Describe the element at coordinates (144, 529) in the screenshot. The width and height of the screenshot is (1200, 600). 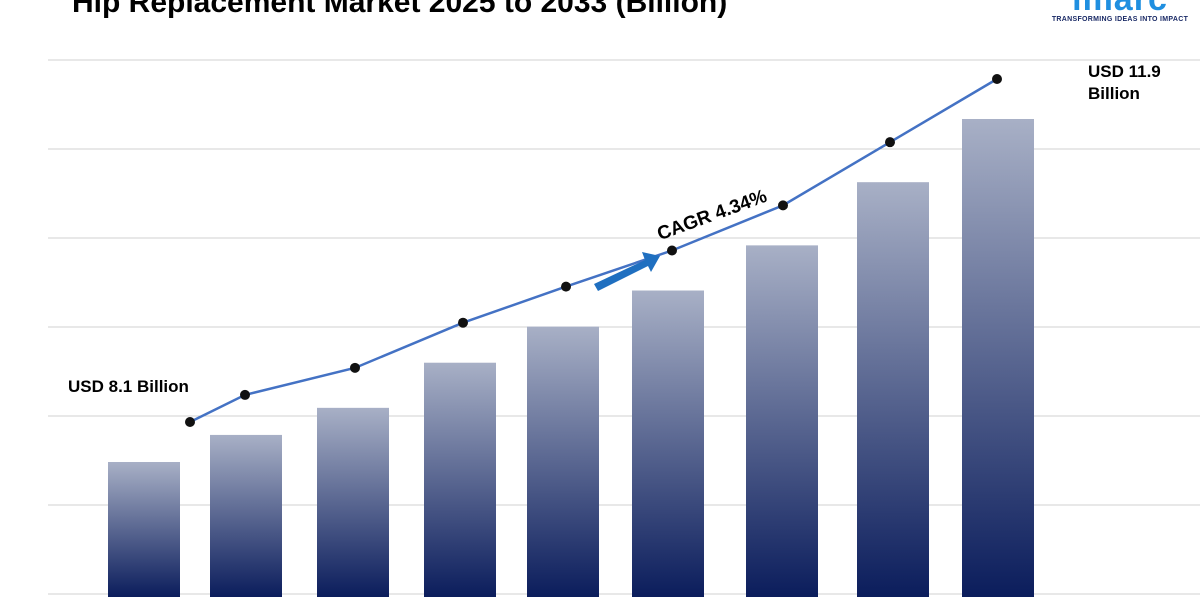
I see `bar-2025` at that location.